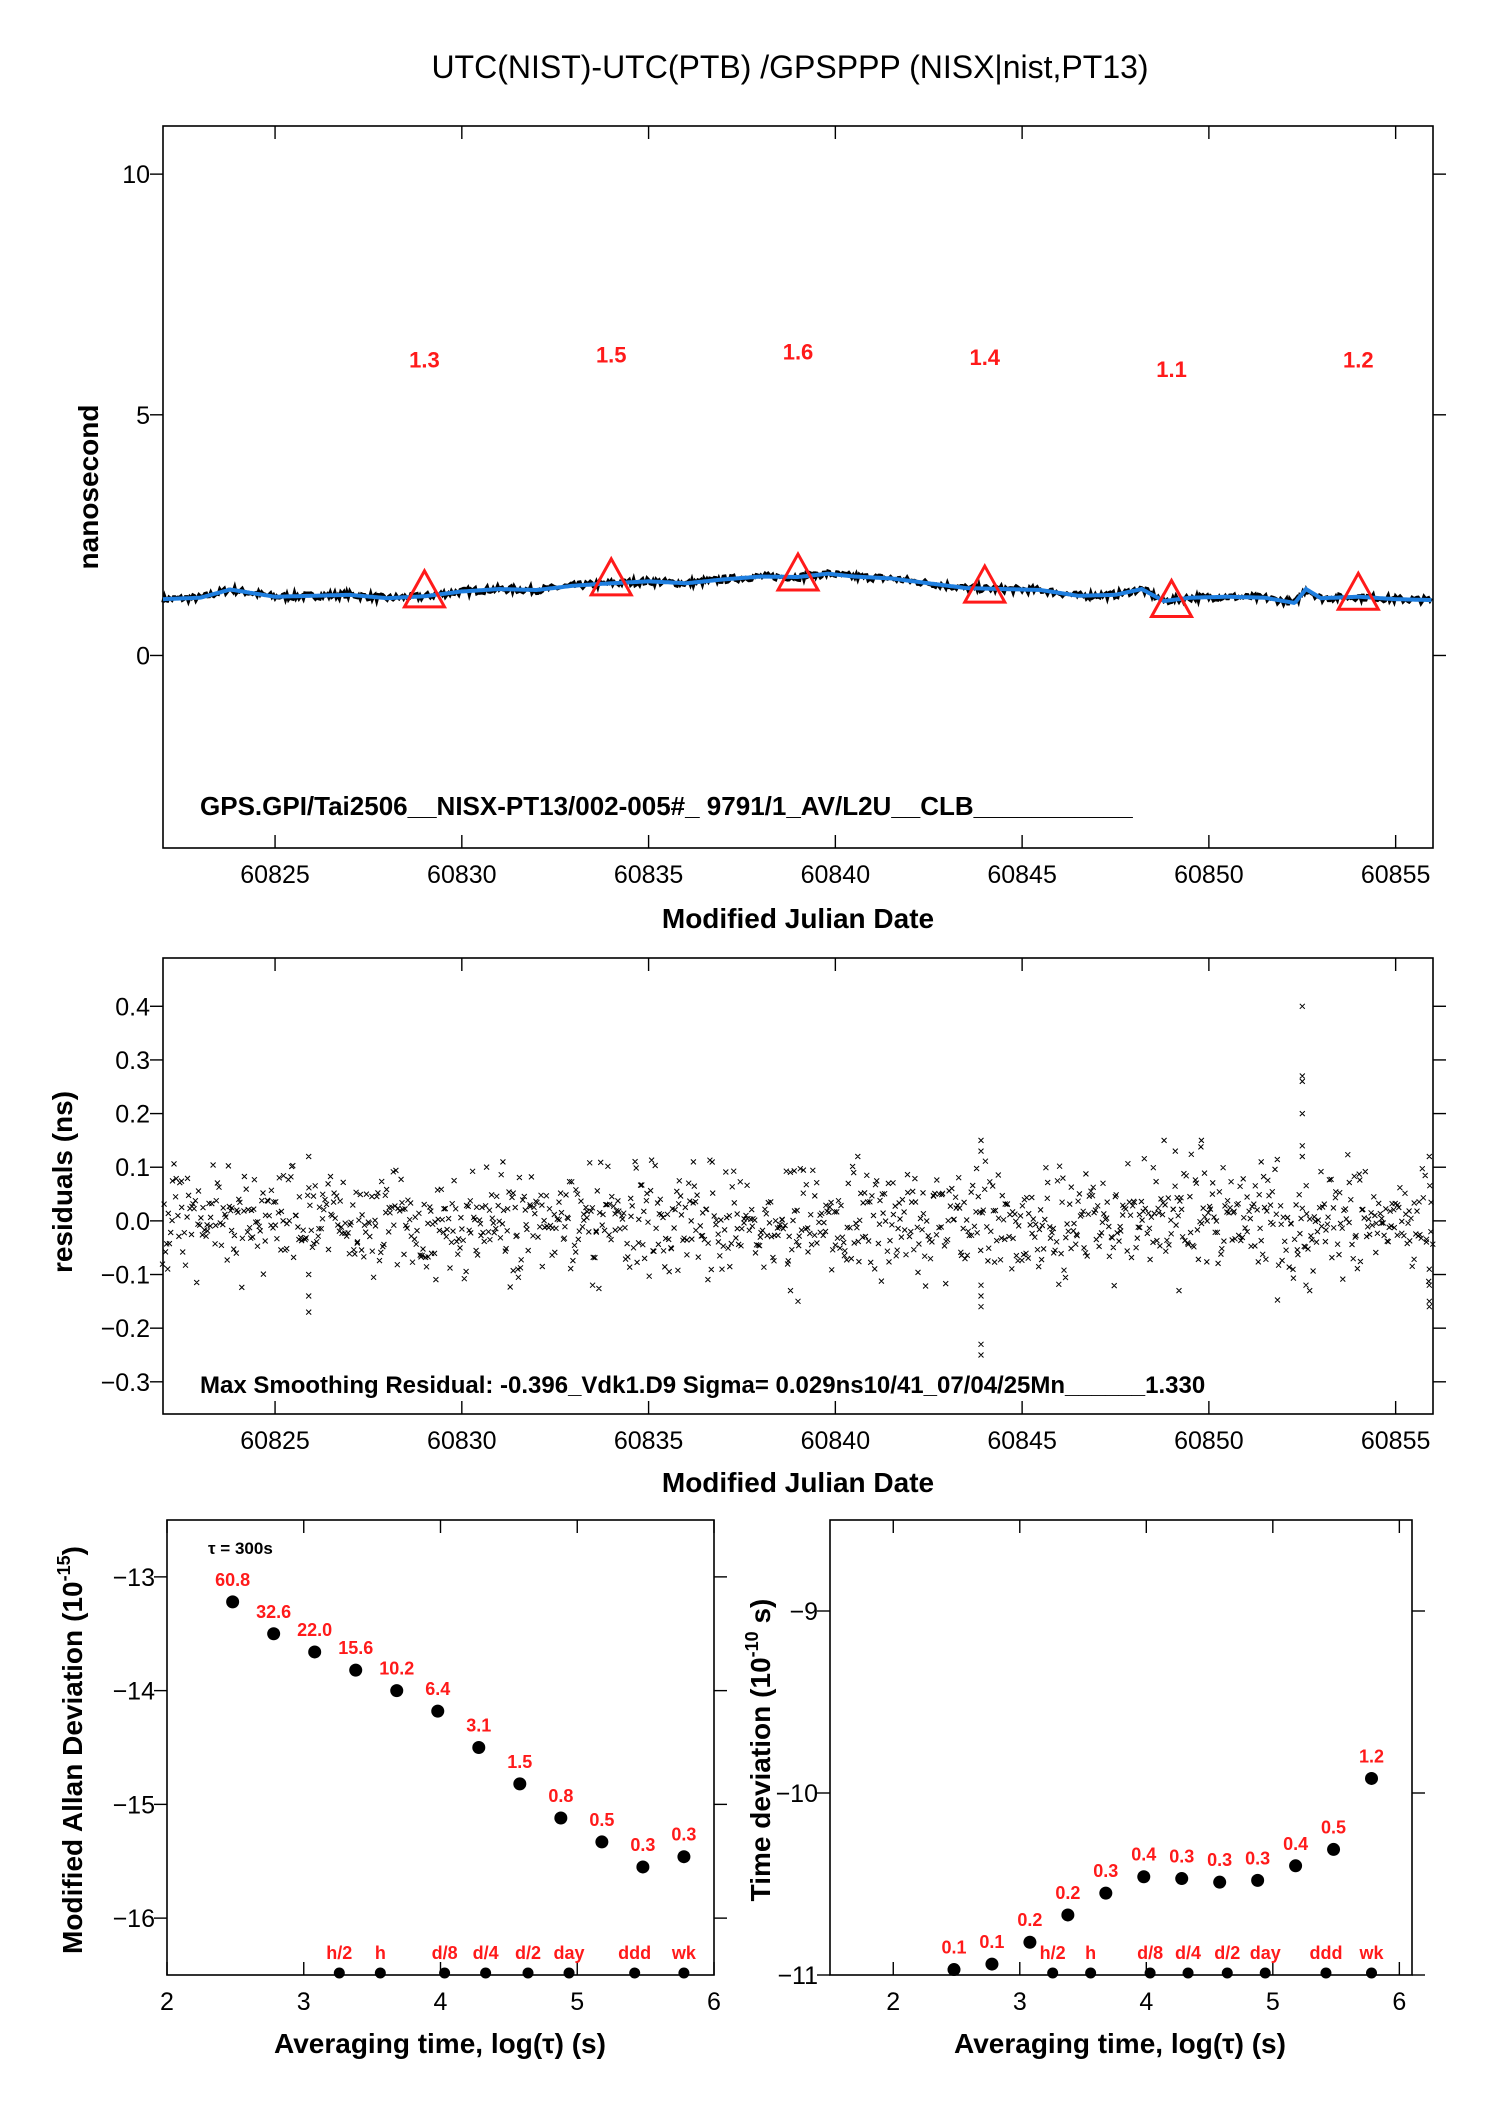  Describe the element at coordinates (642, 1845) in the screenshot. I see `mdev-point-label: 0.3` at that location.